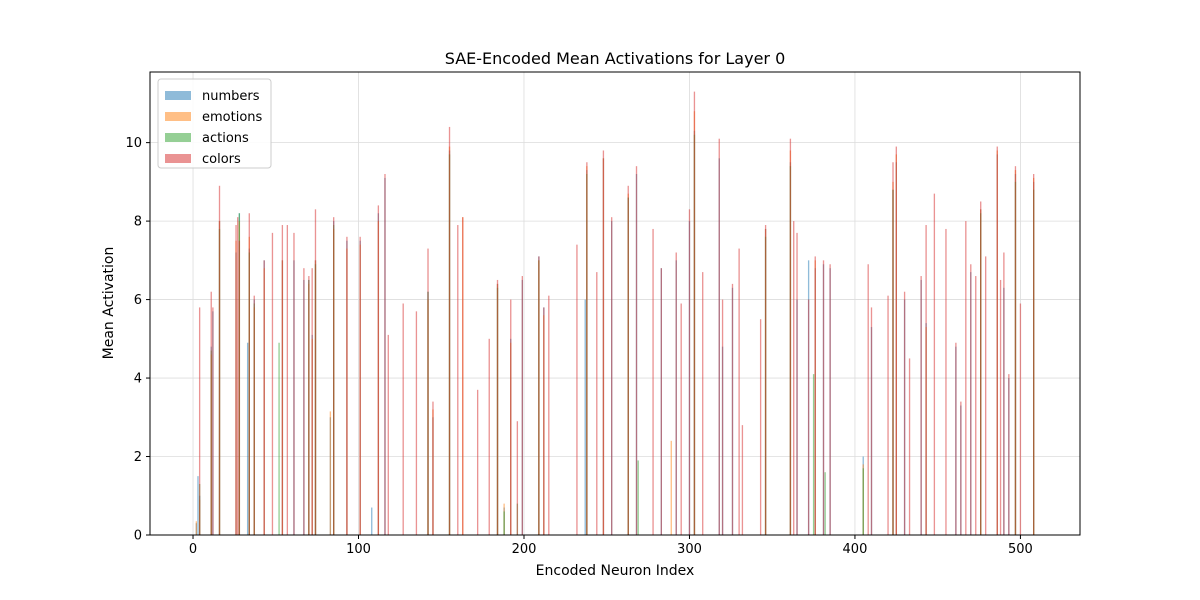 The width and height of the screenshot is (1200, 600). I want to click on legend: numbers emotions actions colors, so click(214, 123).